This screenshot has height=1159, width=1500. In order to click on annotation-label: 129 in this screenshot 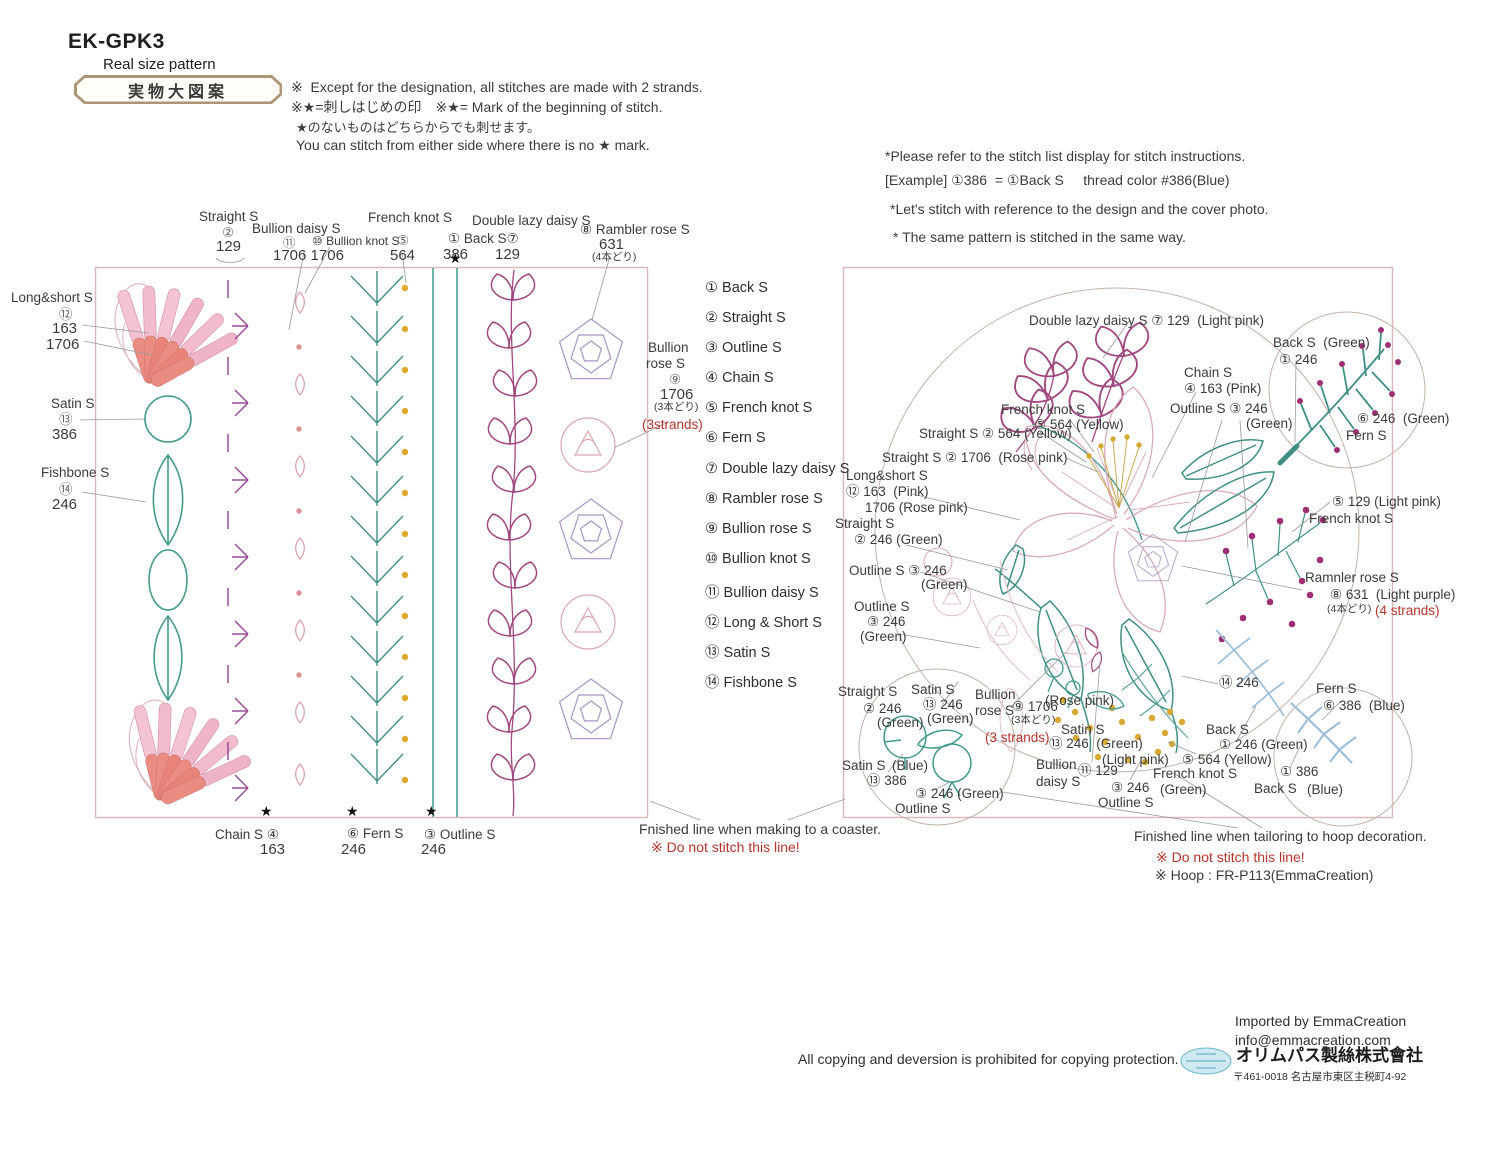, I will do `click(508, 254)`.